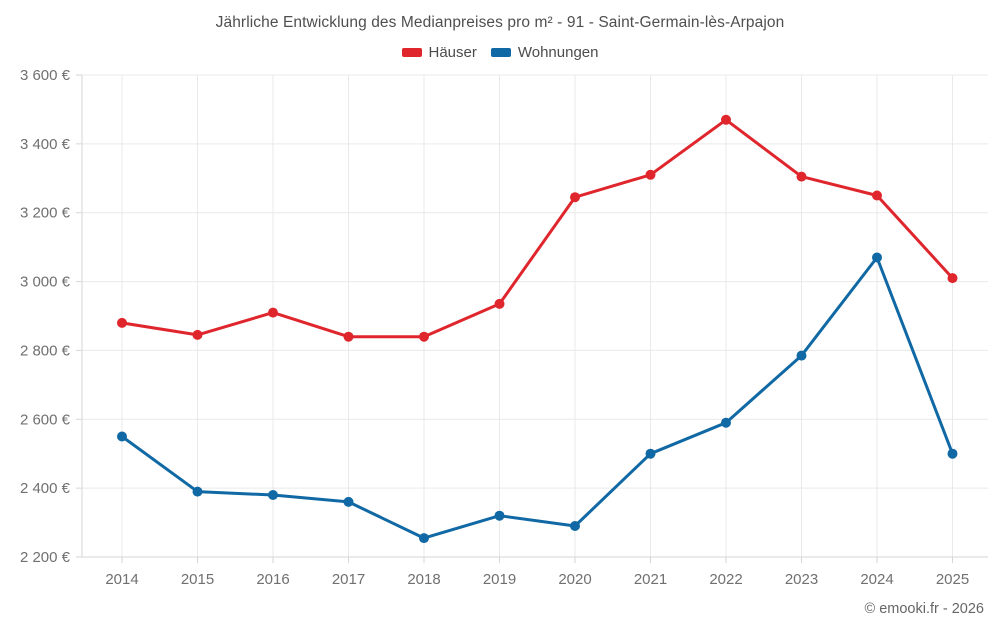 This screenshot has width=1000, height=625. I want to click on legend-item-wohnungen: Wohnungen, so click(544, 52).